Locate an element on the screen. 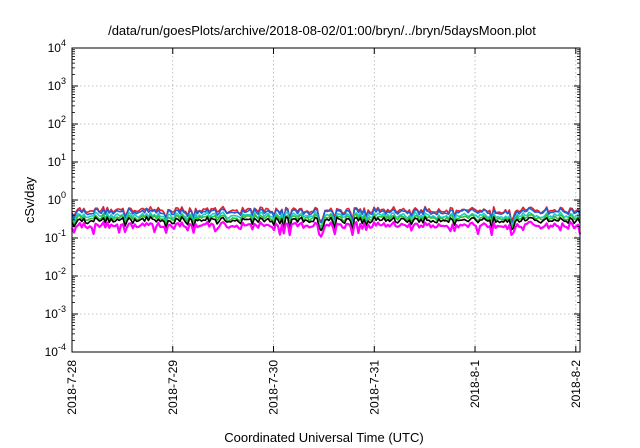 This screenshot has height=448, width=640. x-tick-label: 2018-7-30 is located at coordinates (274, 387).